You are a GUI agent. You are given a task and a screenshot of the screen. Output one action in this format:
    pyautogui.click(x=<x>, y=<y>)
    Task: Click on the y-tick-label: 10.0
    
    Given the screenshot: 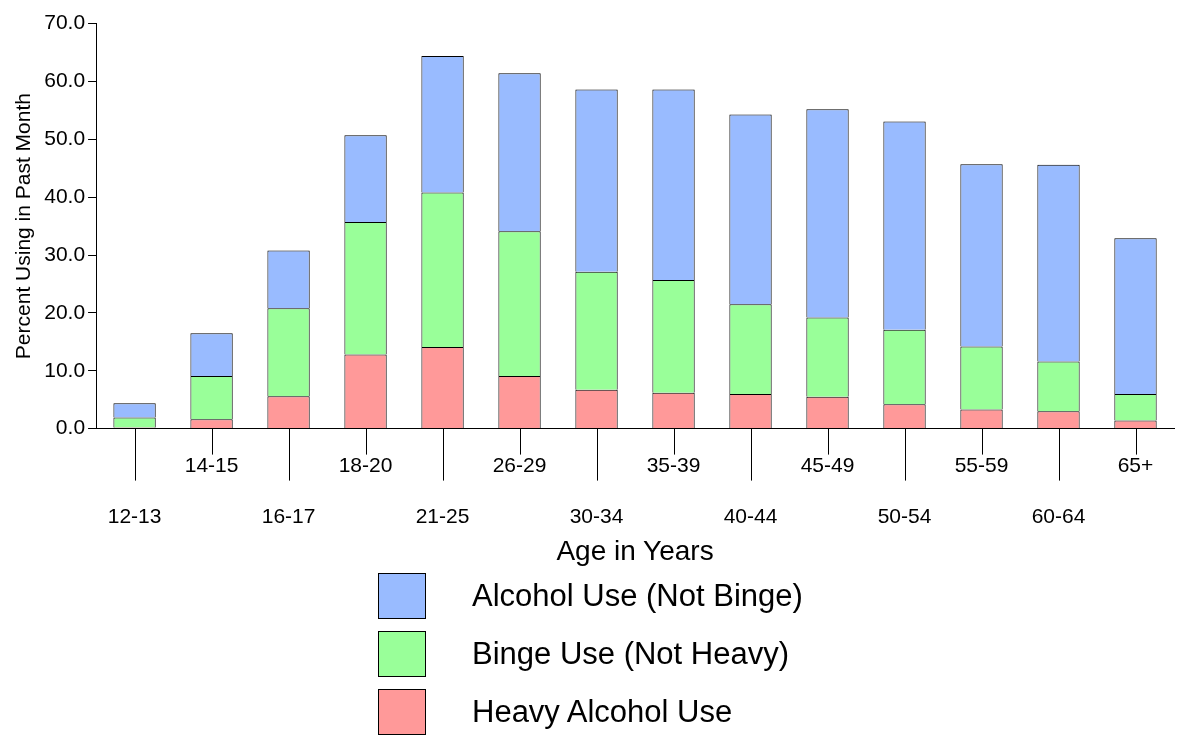 What is the action you would take?
    pyautogui.click(x=65, y=369)
    